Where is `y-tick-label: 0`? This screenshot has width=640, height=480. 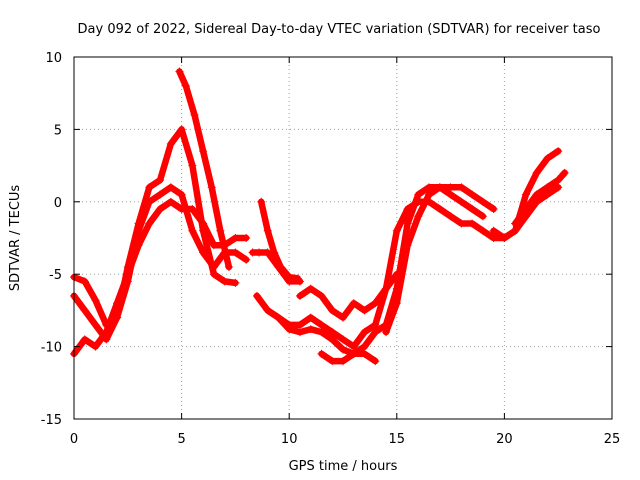
y-tick-label: 0 is located at coordinates (58, 203).